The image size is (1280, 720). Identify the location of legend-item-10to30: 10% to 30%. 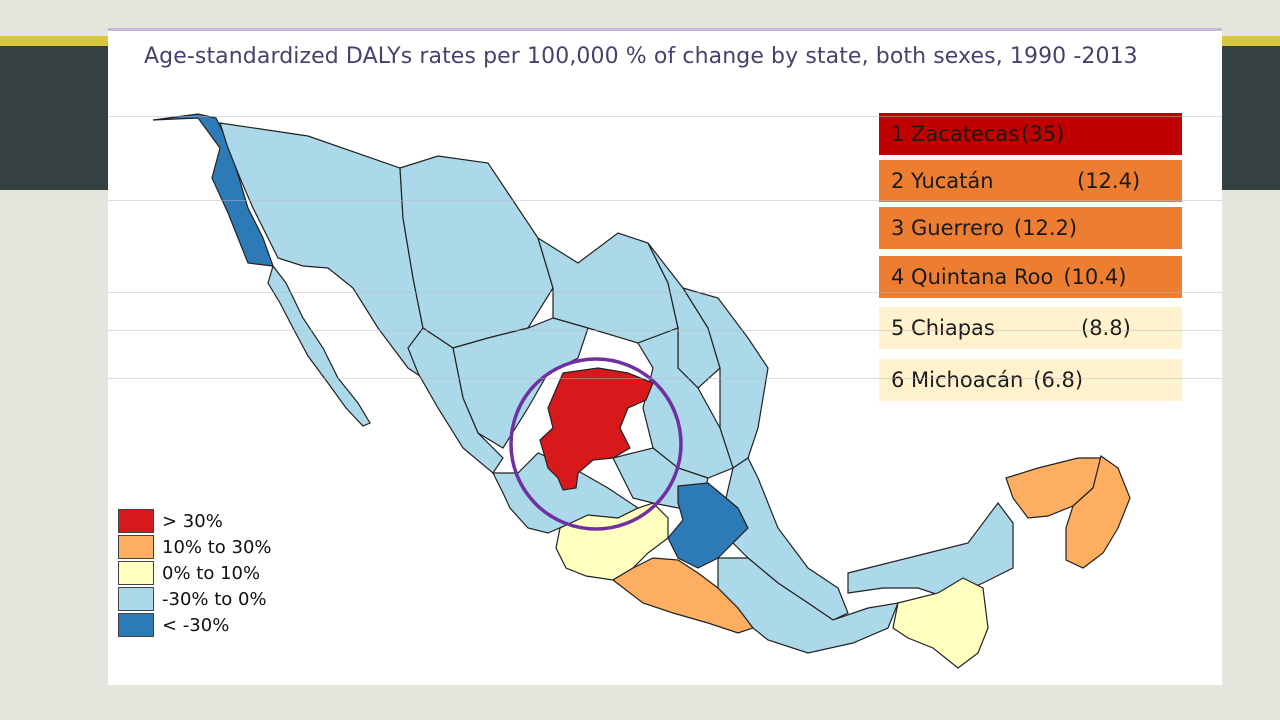
(195, 547).